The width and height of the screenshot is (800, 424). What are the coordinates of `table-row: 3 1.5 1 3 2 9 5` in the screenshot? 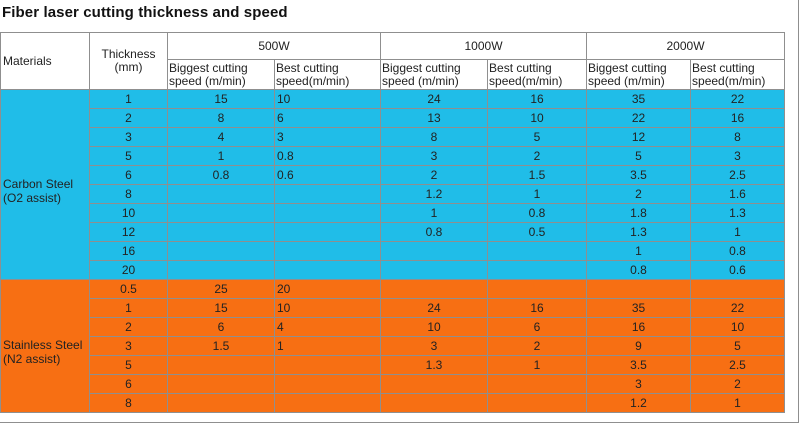 It's located at (393, 346).